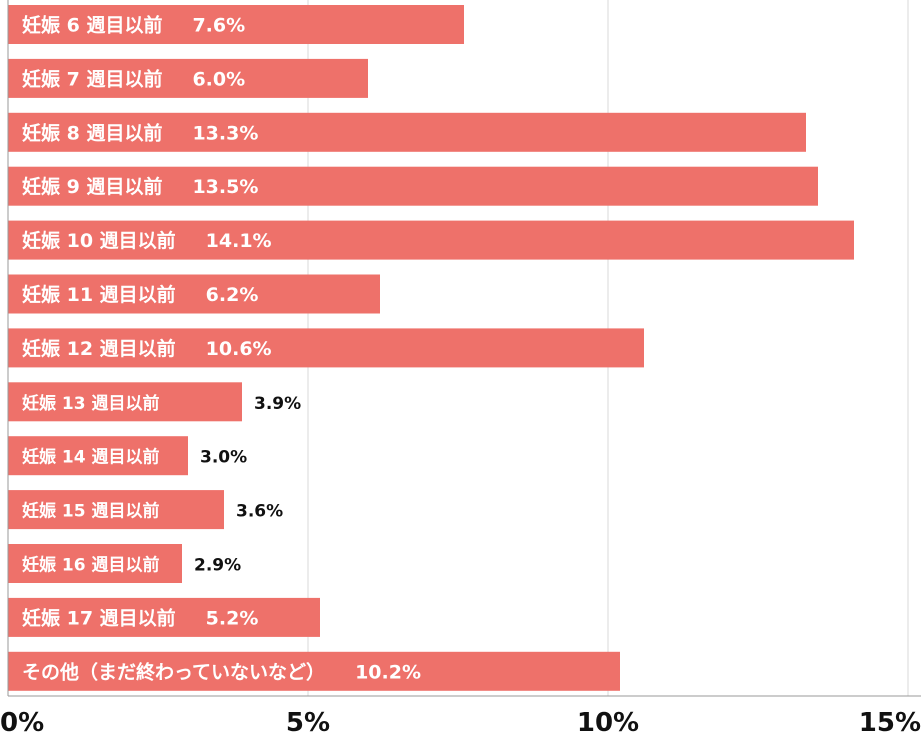 Image resolution: width=921 pixels, height=736 pixels. Describe the element at coordinates (232, 618) in the screenshot. I see `bar-value-label: 5.2%` at that location.